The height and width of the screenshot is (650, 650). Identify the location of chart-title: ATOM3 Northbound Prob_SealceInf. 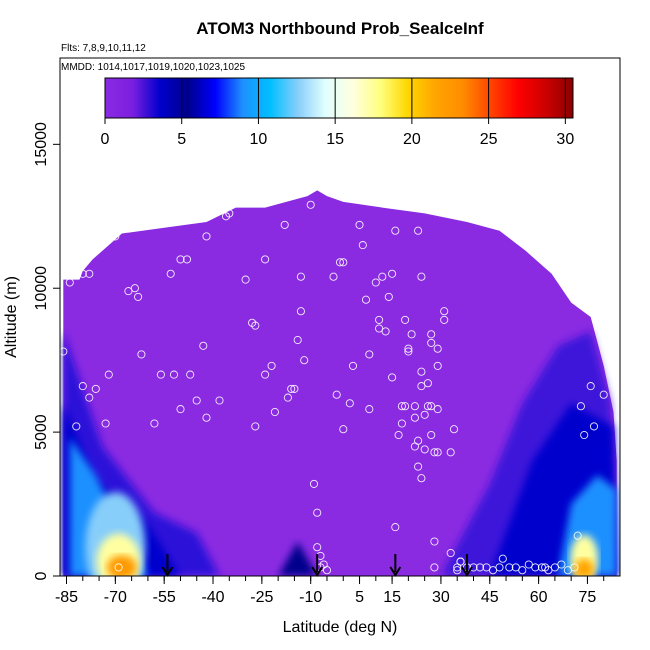
(340, 28).